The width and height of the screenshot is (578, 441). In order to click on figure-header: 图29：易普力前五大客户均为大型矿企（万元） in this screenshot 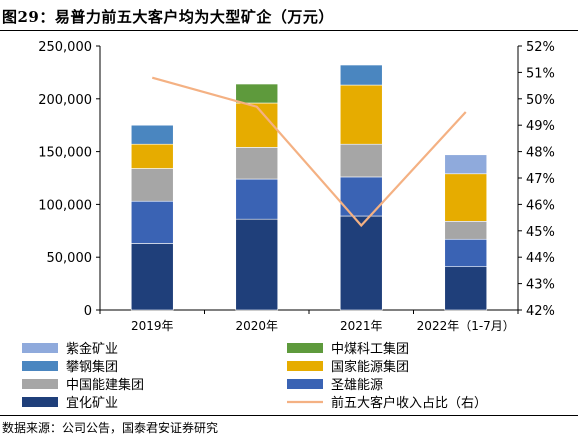, I will do `click(289, 16)`.